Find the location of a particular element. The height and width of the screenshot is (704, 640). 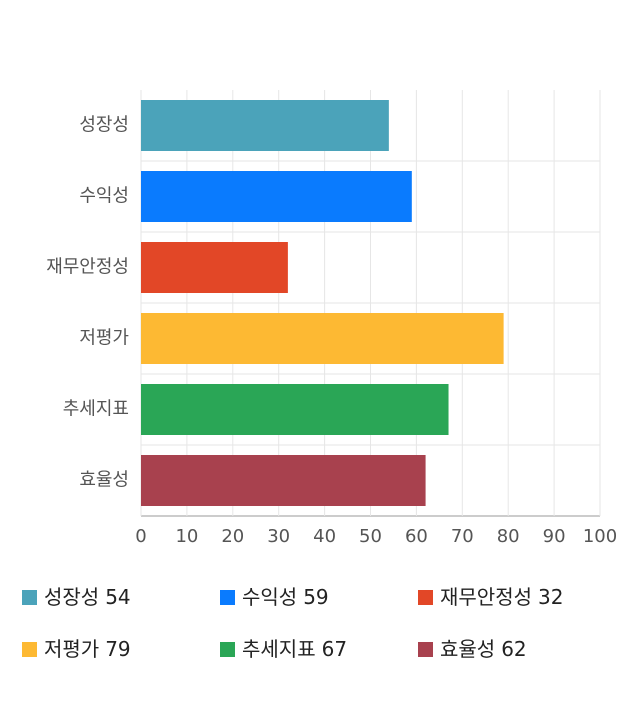

legend-label: 효율성 62 is located at coordinates (483, 649).